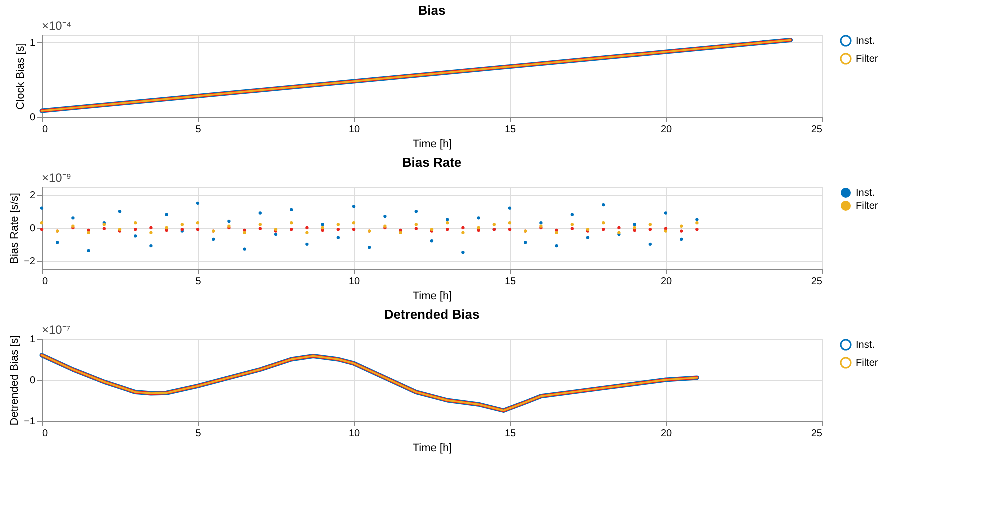 Image resolution: width=987 pixels, height=521 pixels. Describe the element at coordinates (20, 76) in the screenshot. I see `y-axis-title: Clock Bias [s]` at that location.